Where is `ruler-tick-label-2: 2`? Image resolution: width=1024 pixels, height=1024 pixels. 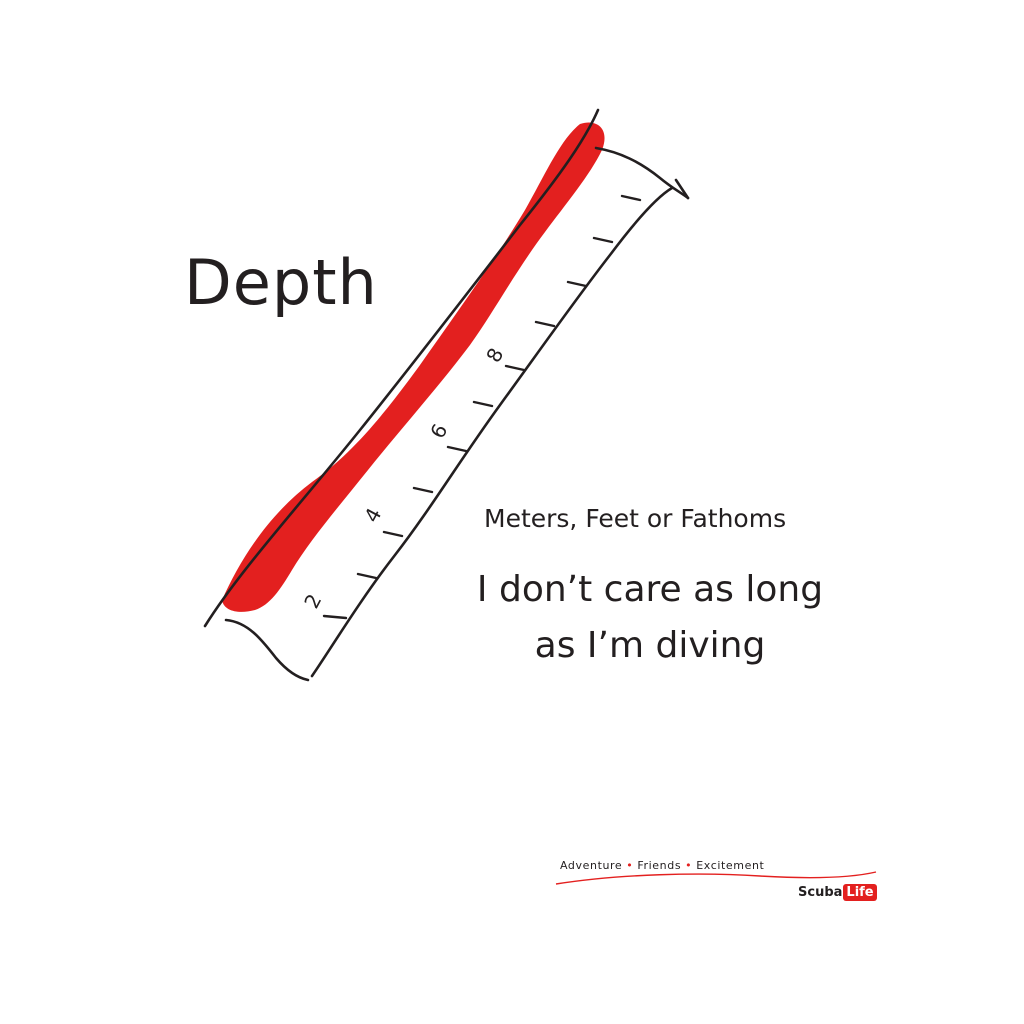
ruler-tick-label-2: 2 is located at coordinates (312, 601).